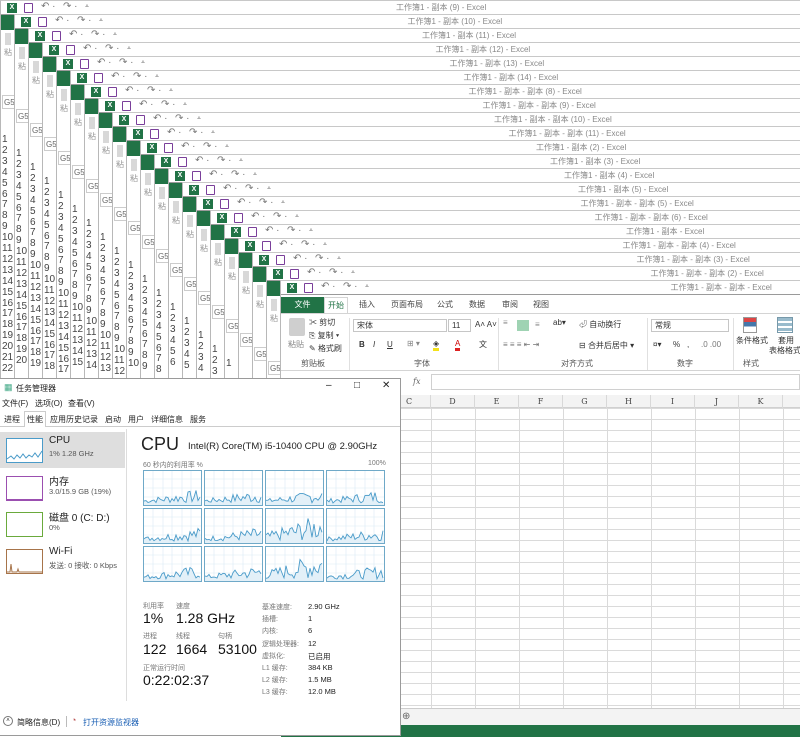  Describe the element at coordinates (400, 8) in the screenshot. I see `window-title-bar: X ↶ · ↷ · ⩡ 工作簿1 - 副本 (9) - Excel` at that location.